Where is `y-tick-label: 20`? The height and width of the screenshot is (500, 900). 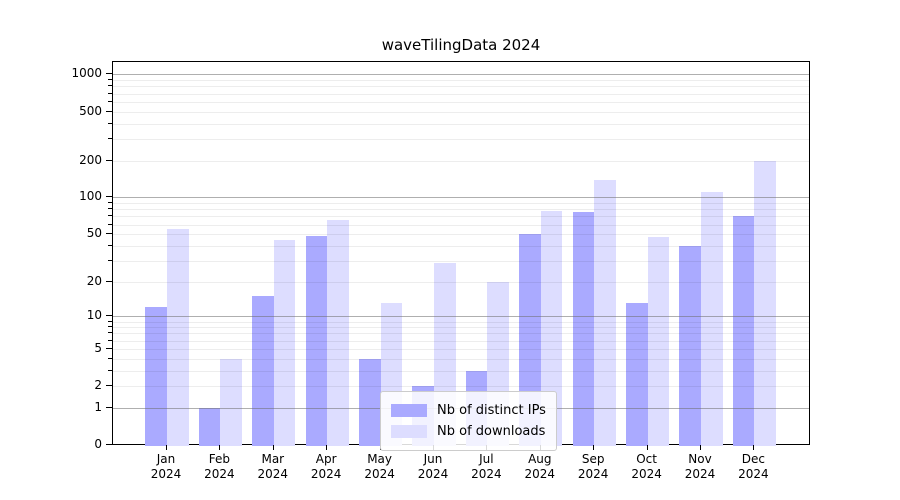
y-tick-label: 20 is located at coordinates (94, 280).